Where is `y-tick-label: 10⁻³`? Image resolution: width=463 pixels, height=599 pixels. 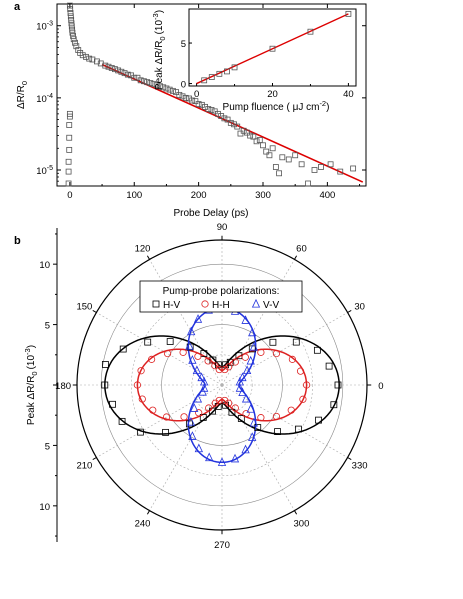 y-tick-label: 10⁻³ is located at coordinates (44, 27).